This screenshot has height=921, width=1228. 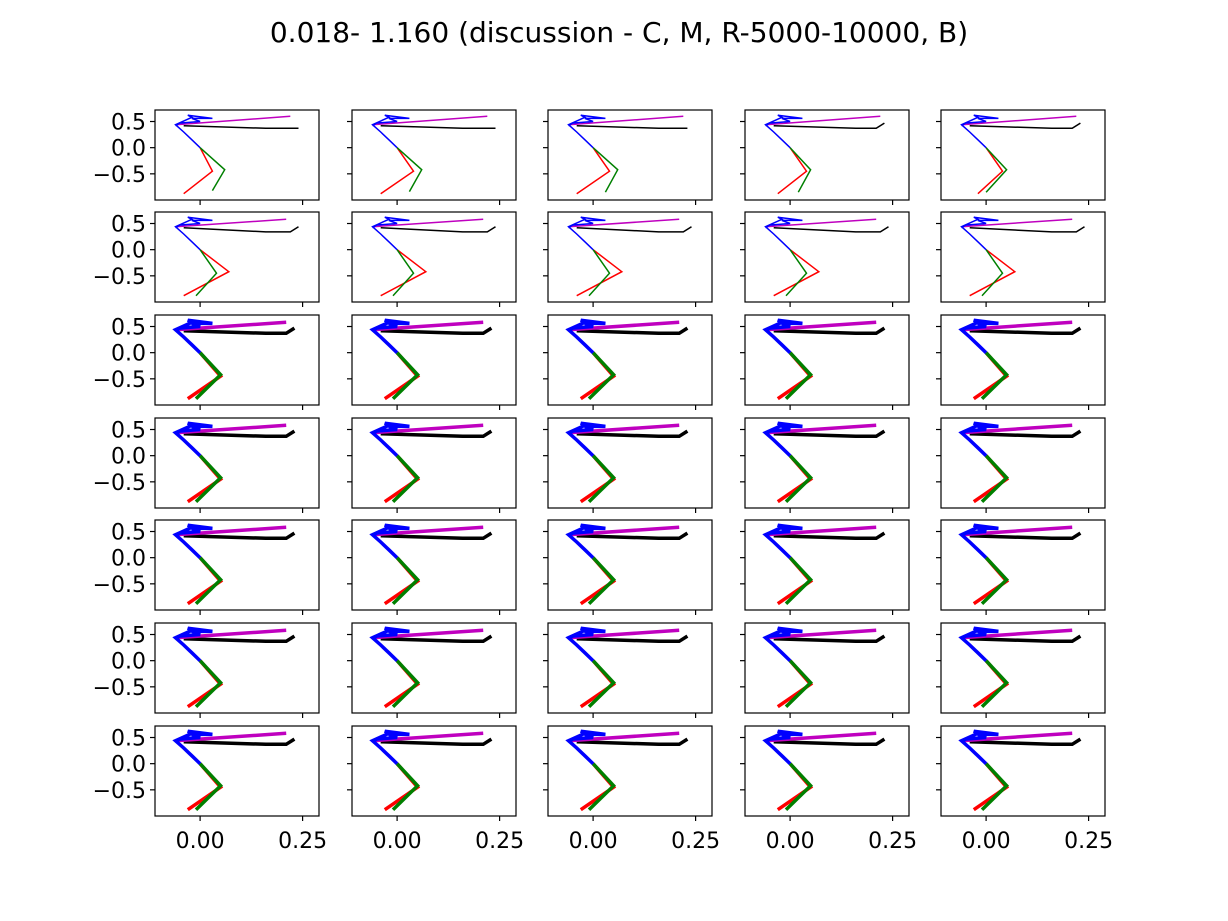 I want to click on subplot-r1-c1: 0.50.0−0.5, so click(x=206, y=157).